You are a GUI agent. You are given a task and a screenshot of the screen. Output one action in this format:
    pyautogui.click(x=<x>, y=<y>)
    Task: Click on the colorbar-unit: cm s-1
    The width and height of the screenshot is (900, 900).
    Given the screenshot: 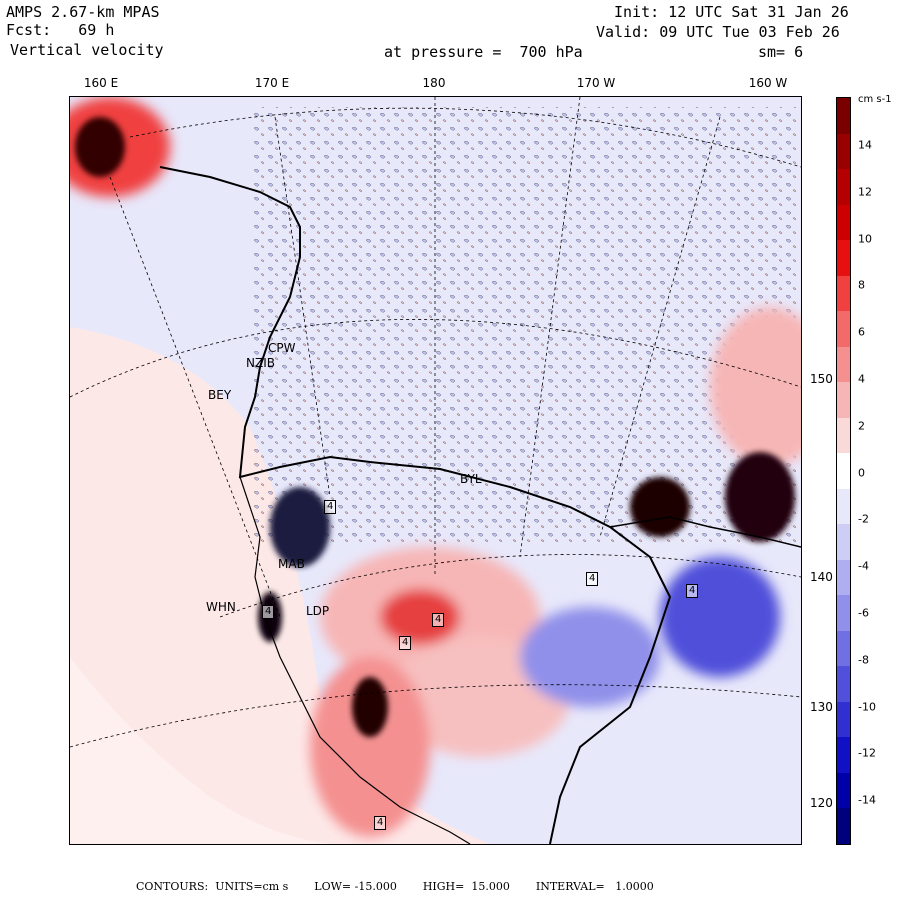 What is the action you would take?
    pyautogui.click(x=875, y=99)
    